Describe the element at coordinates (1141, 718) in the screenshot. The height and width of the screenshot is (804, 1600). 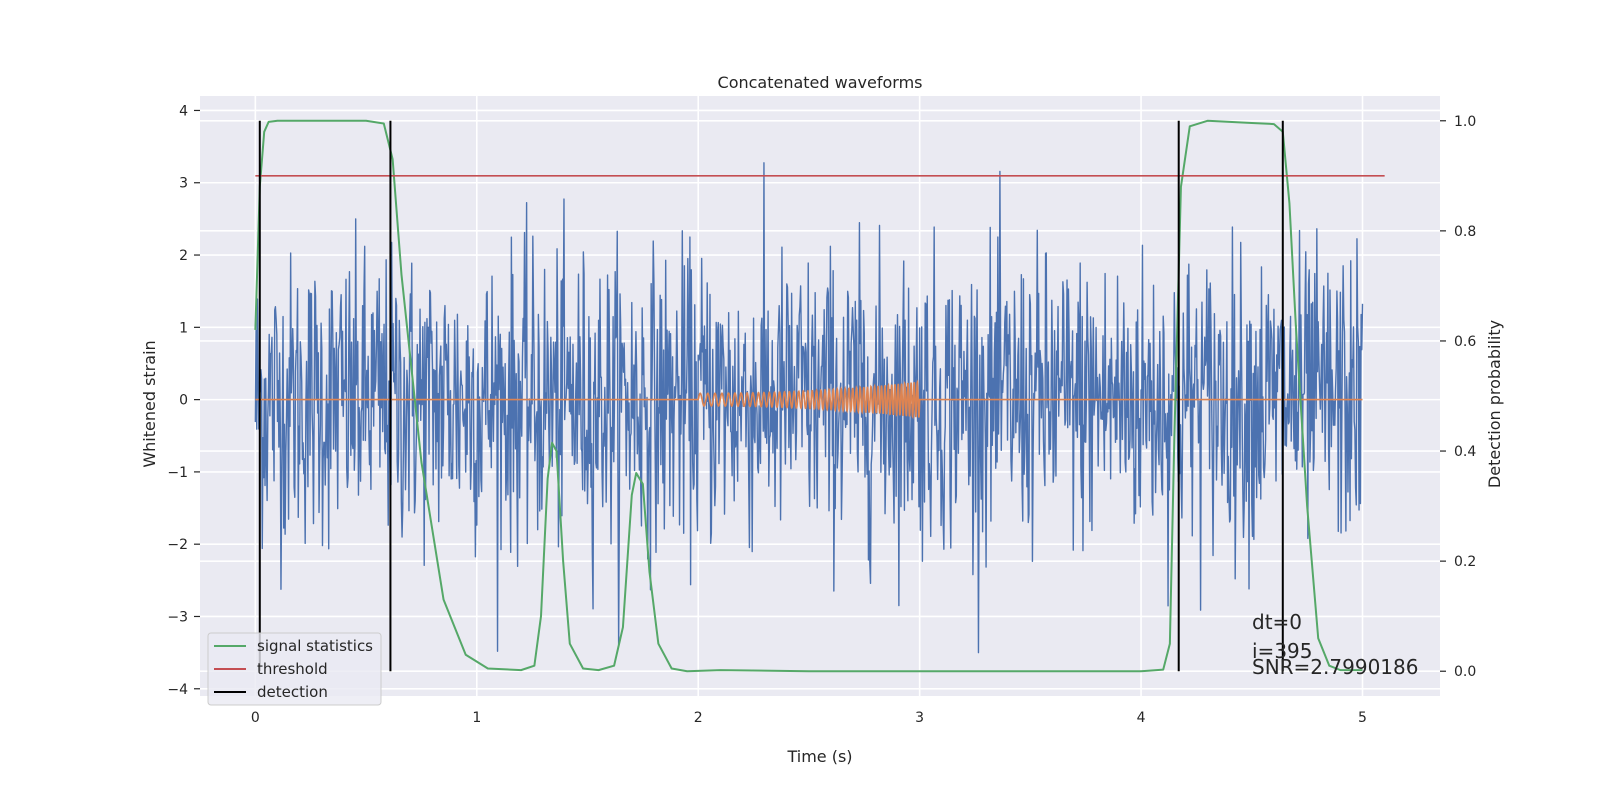
I see `x-tick-label: 4` at that location.